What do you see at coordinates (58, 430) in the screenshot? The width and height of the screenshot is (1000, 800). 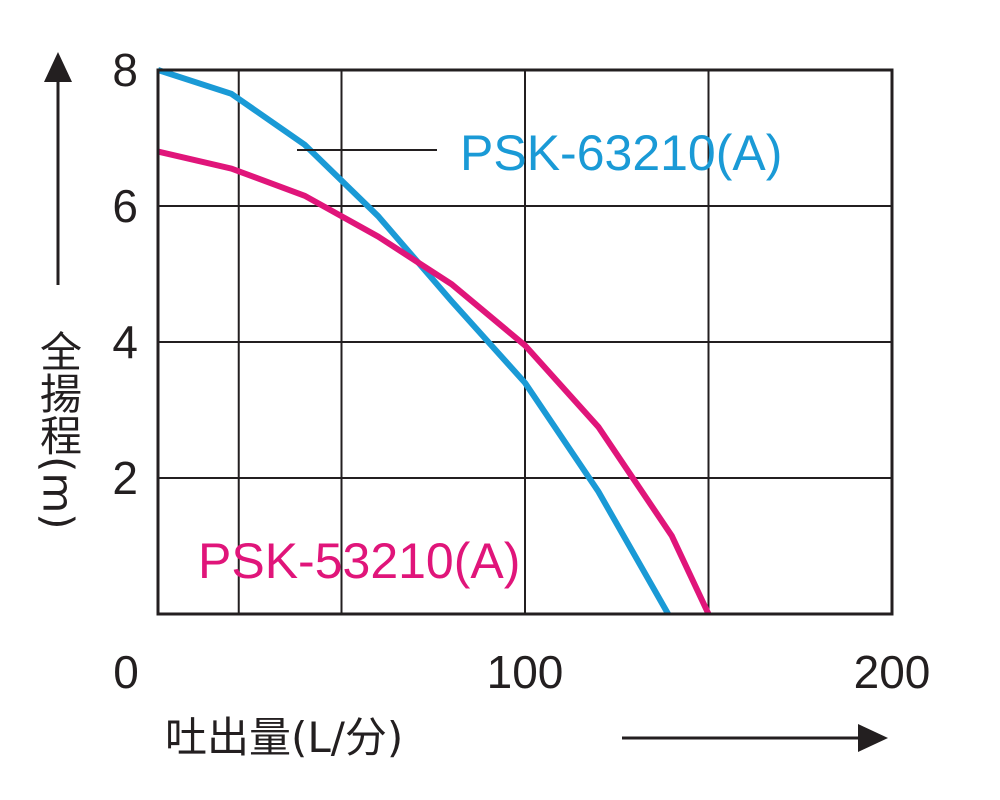 I see `y-axis-label: 全揚程(m)` at bounding box center [58, 430].